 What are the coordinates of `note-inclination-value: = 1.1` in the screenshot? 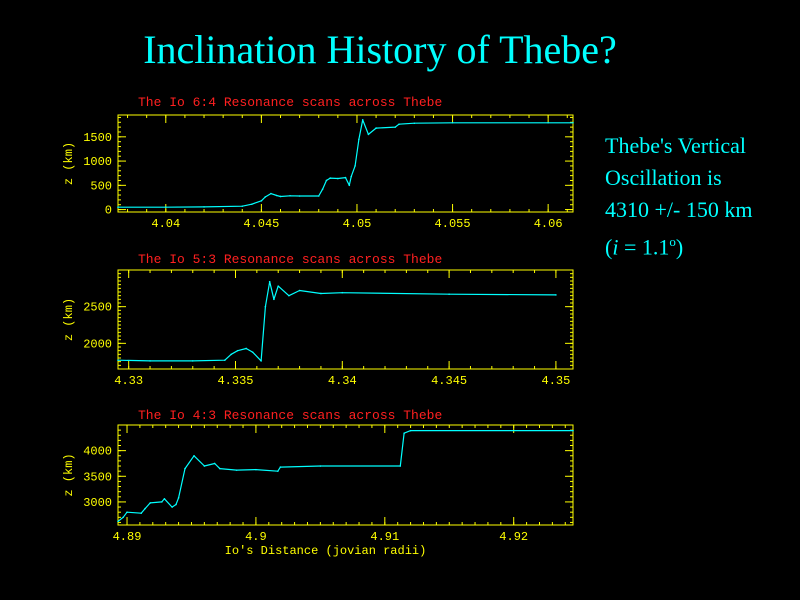 It's located at (644, 247).